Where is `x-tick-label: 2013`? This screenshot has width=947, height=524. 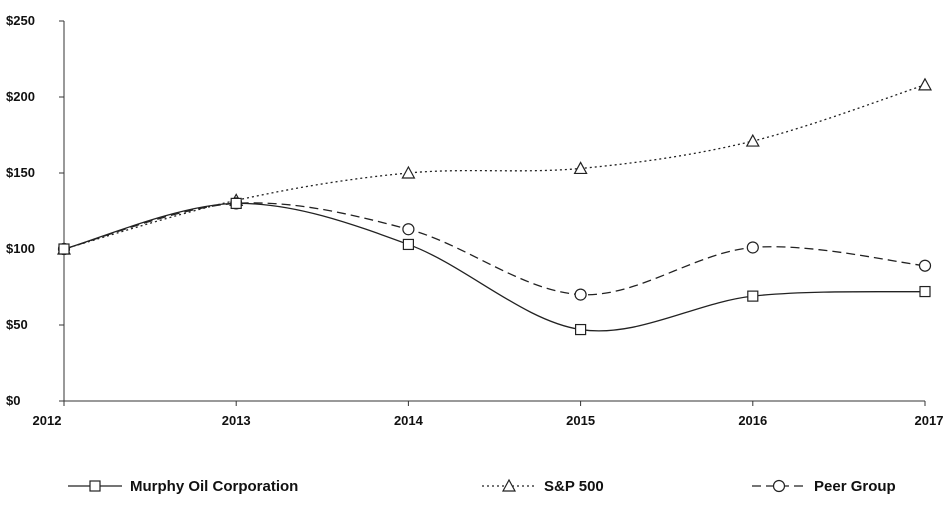
x-tick-label: 2013 is located at coordinates (236, 420).